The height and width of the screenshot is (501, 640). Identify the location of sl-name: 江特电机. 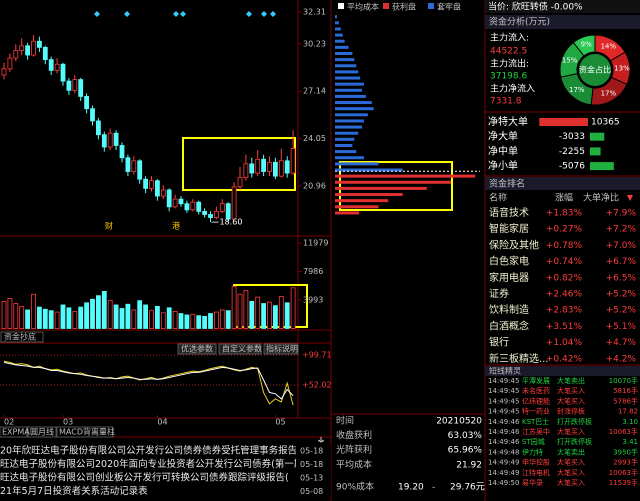
(536, 472).